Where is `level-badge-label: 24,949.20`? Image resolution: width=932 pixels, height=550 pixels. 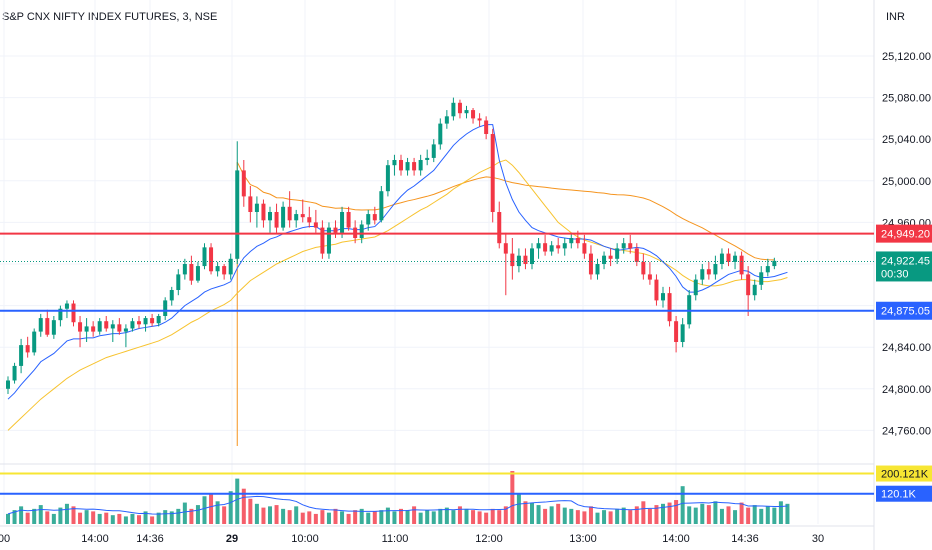
level-badge-label: 24,949.20 is located at coordinates (905, 235).